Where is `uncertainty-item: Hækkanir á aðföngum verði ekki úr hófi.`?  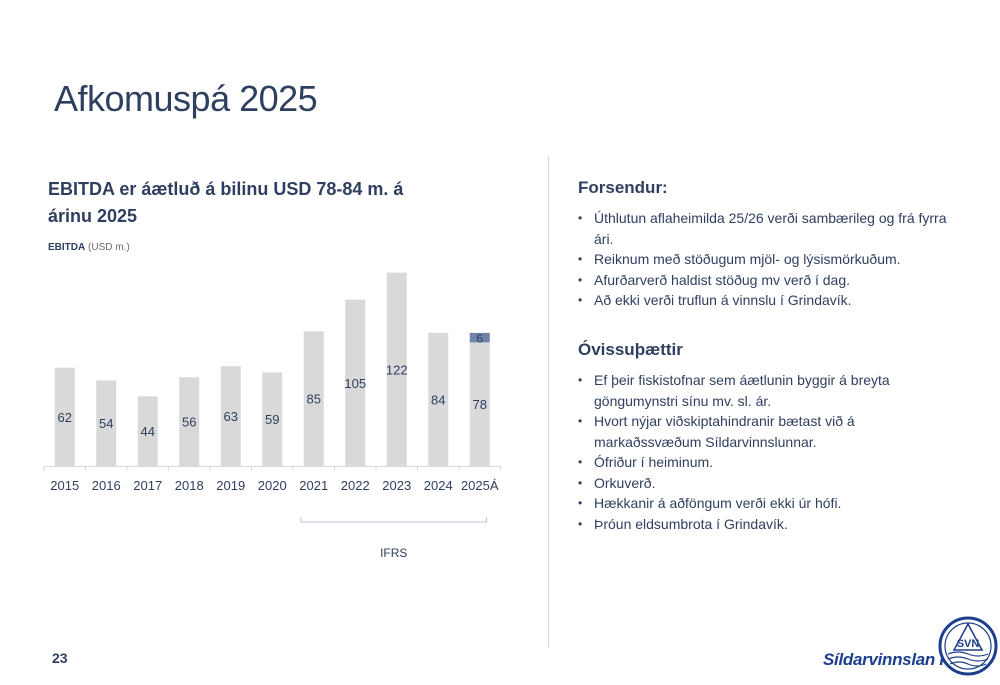 uncertainty-item: Hækkanir á aðföngum verði ekki úr hófi. is located at coordinates (763, 503).